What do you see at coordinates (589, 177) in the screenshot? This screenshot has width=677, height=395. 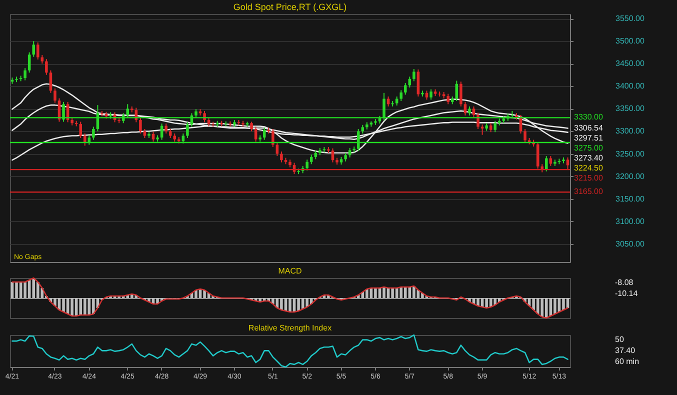 I see `ref-line-label: 3215.00` at bounding box center [589, 177].